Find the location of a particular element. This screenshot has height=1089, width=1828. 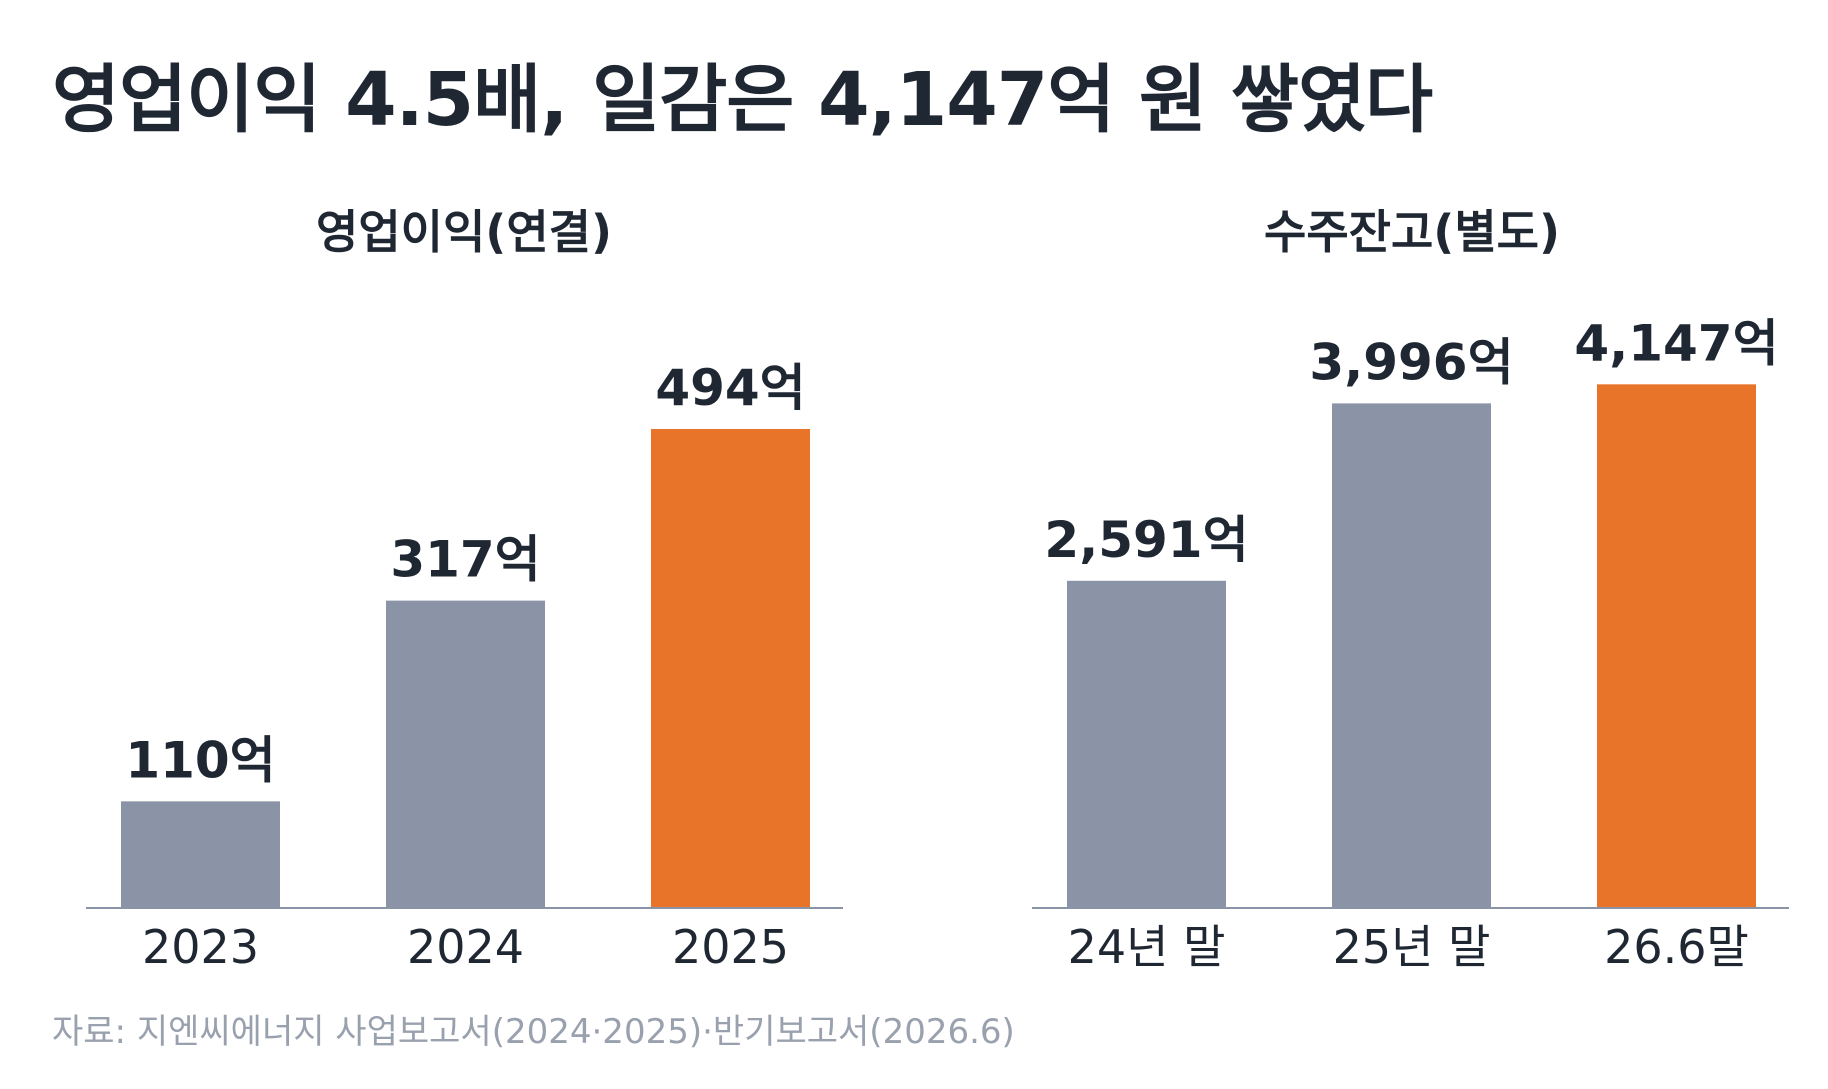

value-label: 317억 is located at coordinates (465, 560).